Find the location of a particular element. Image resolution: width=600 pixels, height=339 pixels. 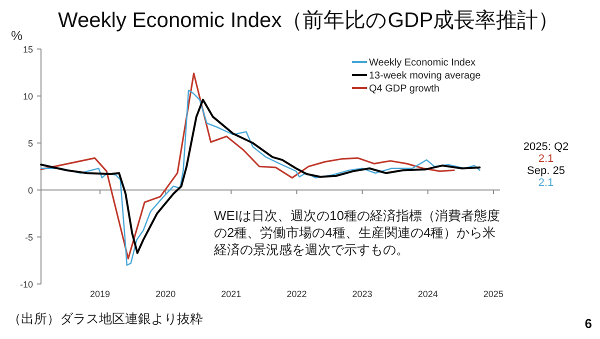

y-tick-label: 15 is located at coordinates (27, 49).